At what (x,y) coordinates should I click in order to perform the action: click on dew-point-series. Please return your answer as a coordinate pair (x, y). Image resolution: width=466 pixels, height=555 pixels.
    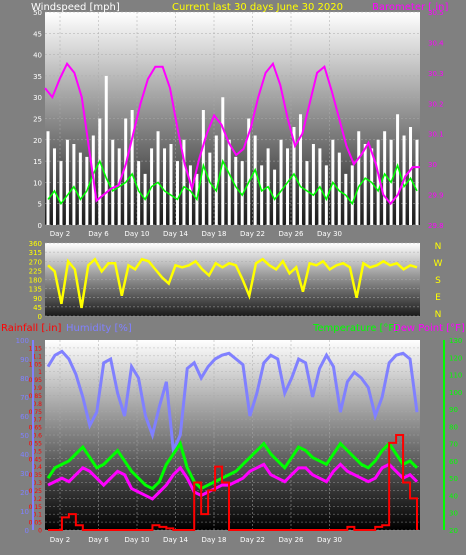
    Looking at the image, I should click on (233, 481).